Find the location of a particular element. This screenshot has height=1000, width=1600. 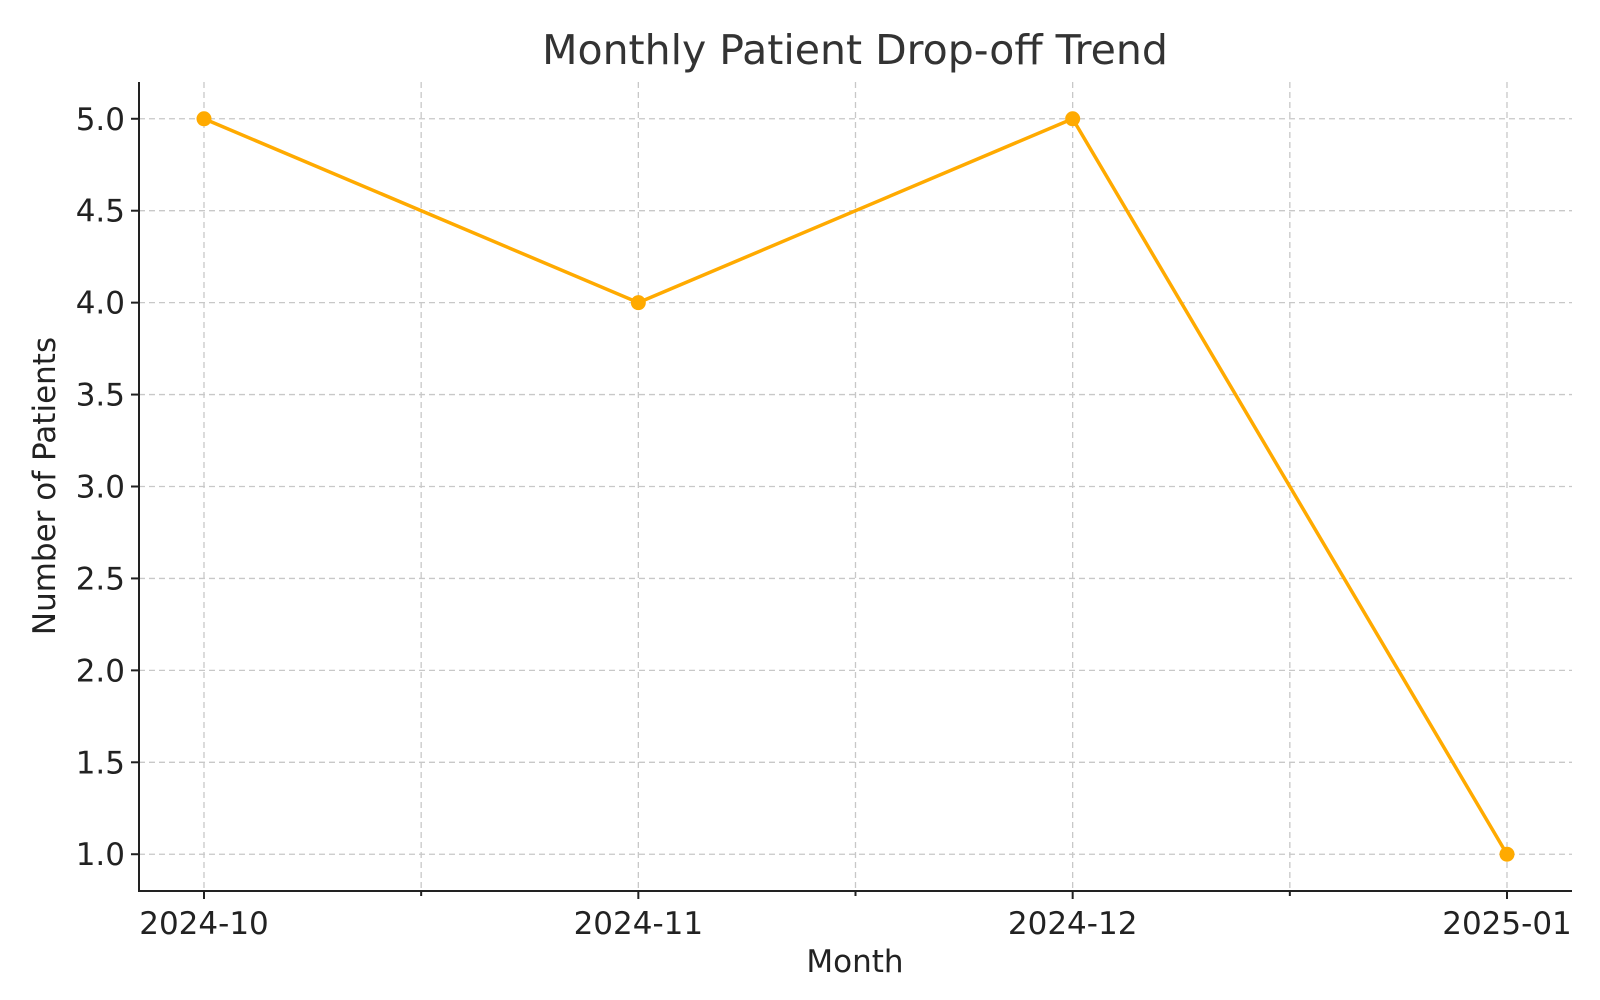

y-tick-label: 2.5 is located at coordinates (100, 579).